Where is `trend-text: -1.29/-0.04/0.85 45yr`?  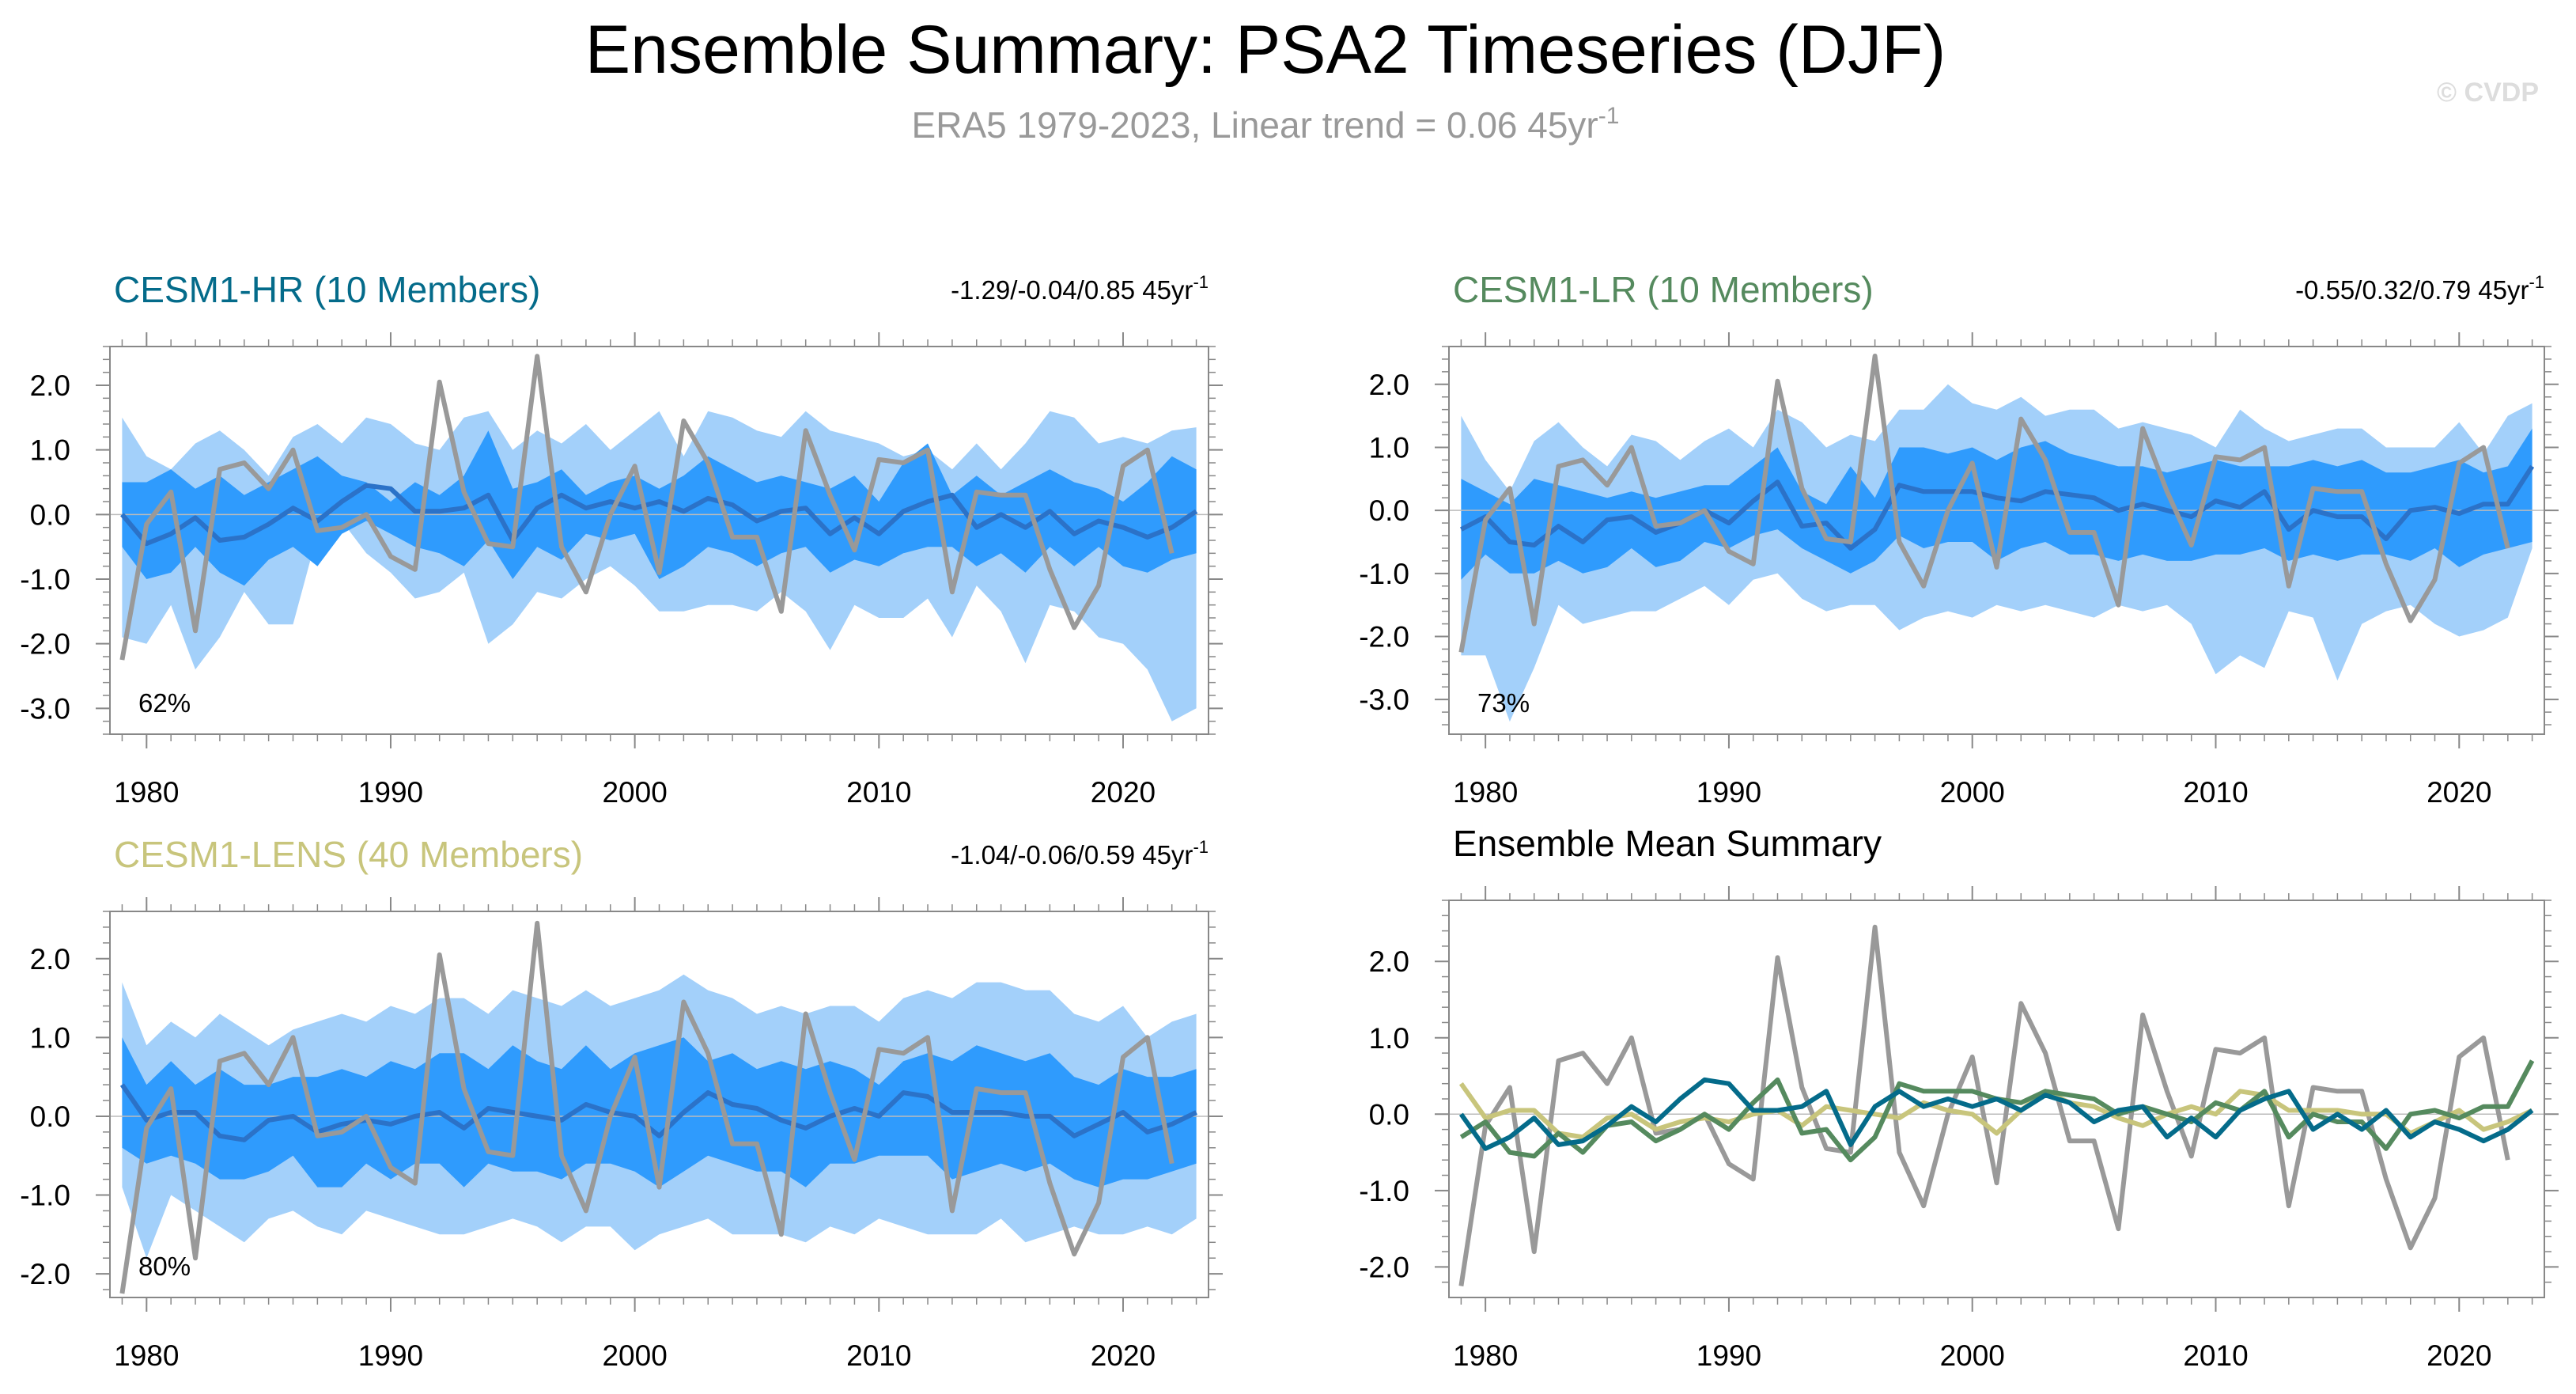 trend-text: -1.29/-0.04/0.85 45yr is located at coordinates (1072, 290).